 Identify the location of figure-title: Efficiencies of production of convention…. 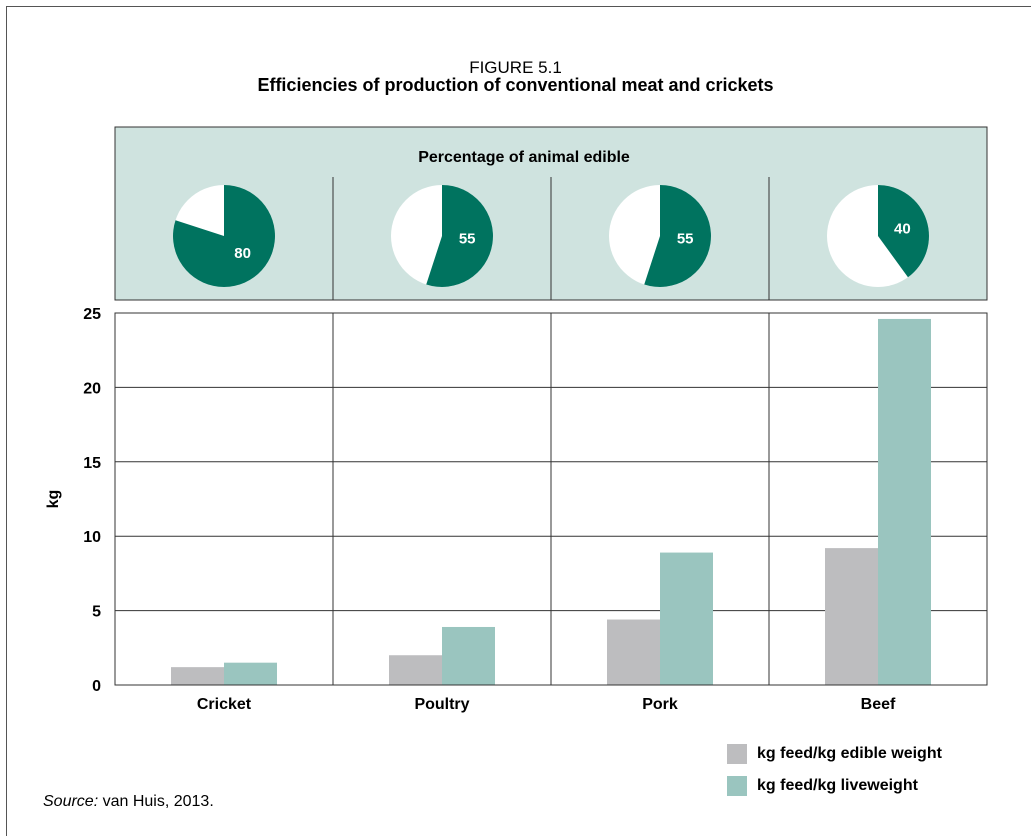
(515, 85).